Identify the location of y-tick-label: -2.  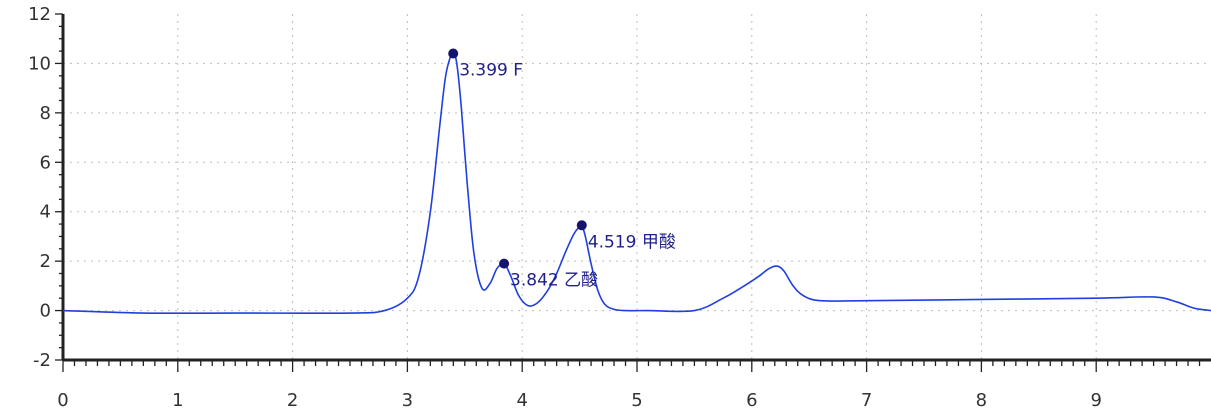
(42, 360).